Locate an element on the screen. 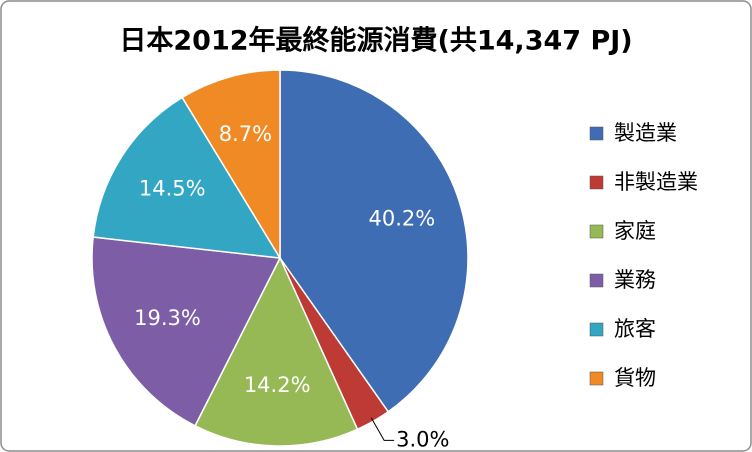 The width and height of the screenshot is (752, 452). legend-label: 旅客 is located at coordinates (635, 329).